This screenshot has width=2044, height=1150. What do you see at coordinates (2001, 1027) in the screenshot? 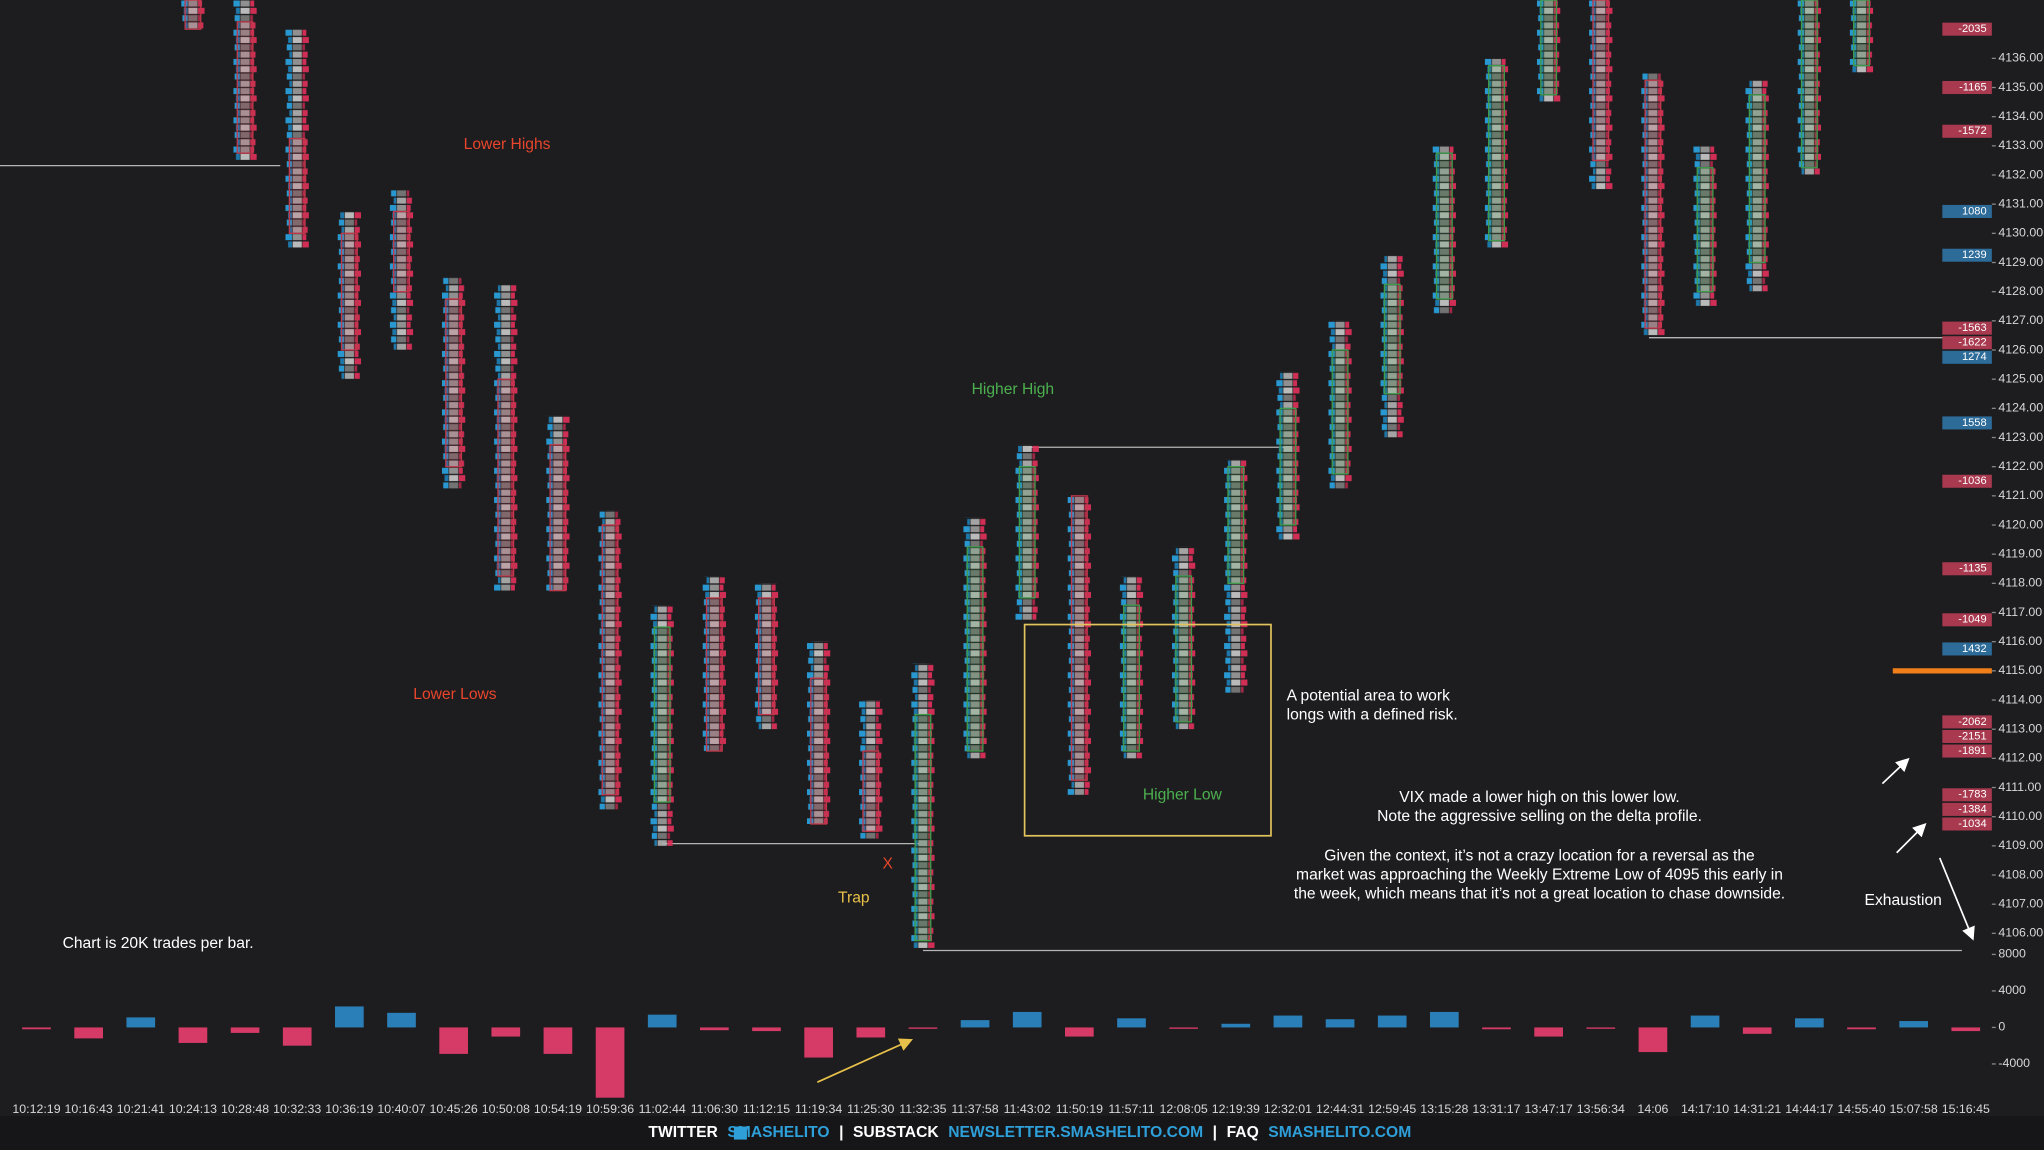
I see `y2-tick-label: 0` at bounding box center [2001, 1027].